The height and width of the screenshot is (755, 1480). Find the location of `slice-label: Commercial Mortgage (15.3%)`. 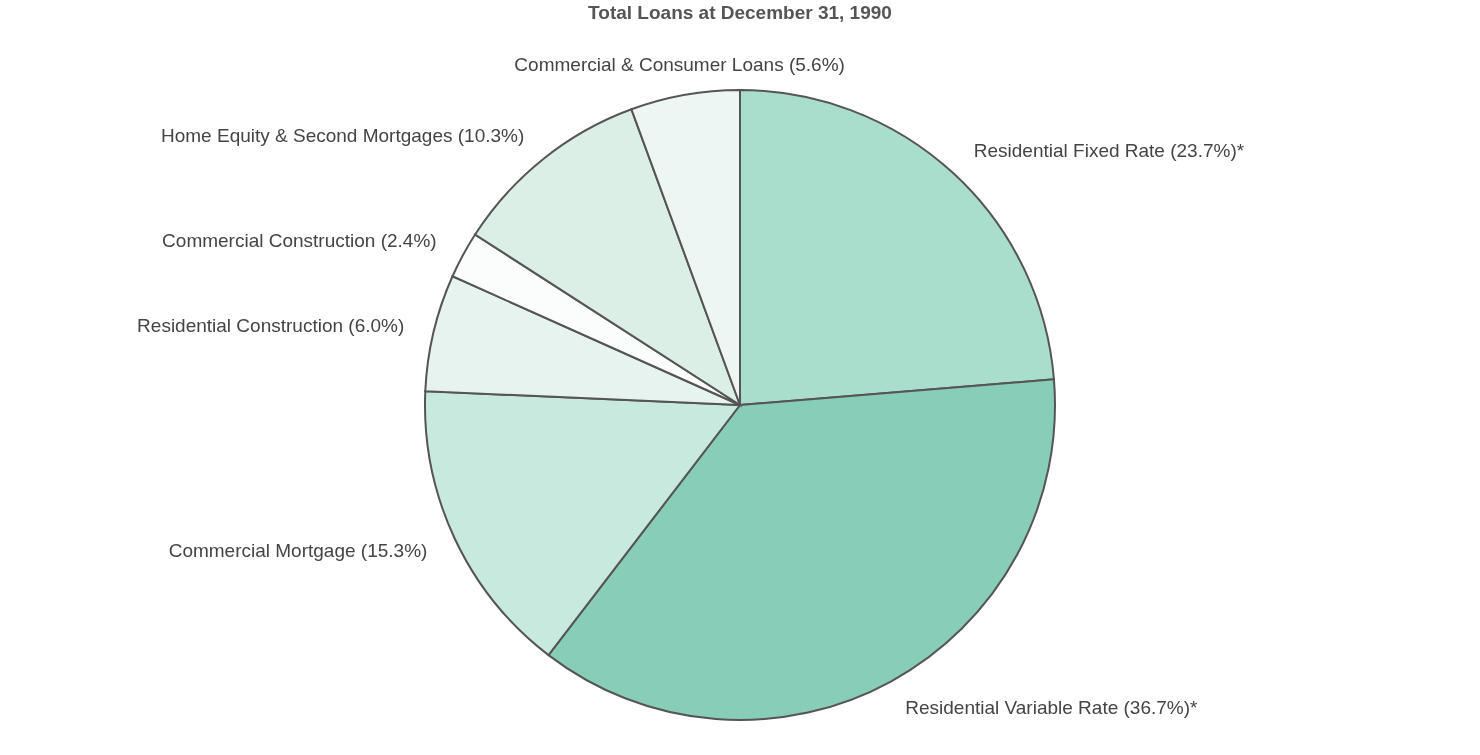

slice-label: Commercial Mortgage (15.3%) is located at coordinates (298, 550).